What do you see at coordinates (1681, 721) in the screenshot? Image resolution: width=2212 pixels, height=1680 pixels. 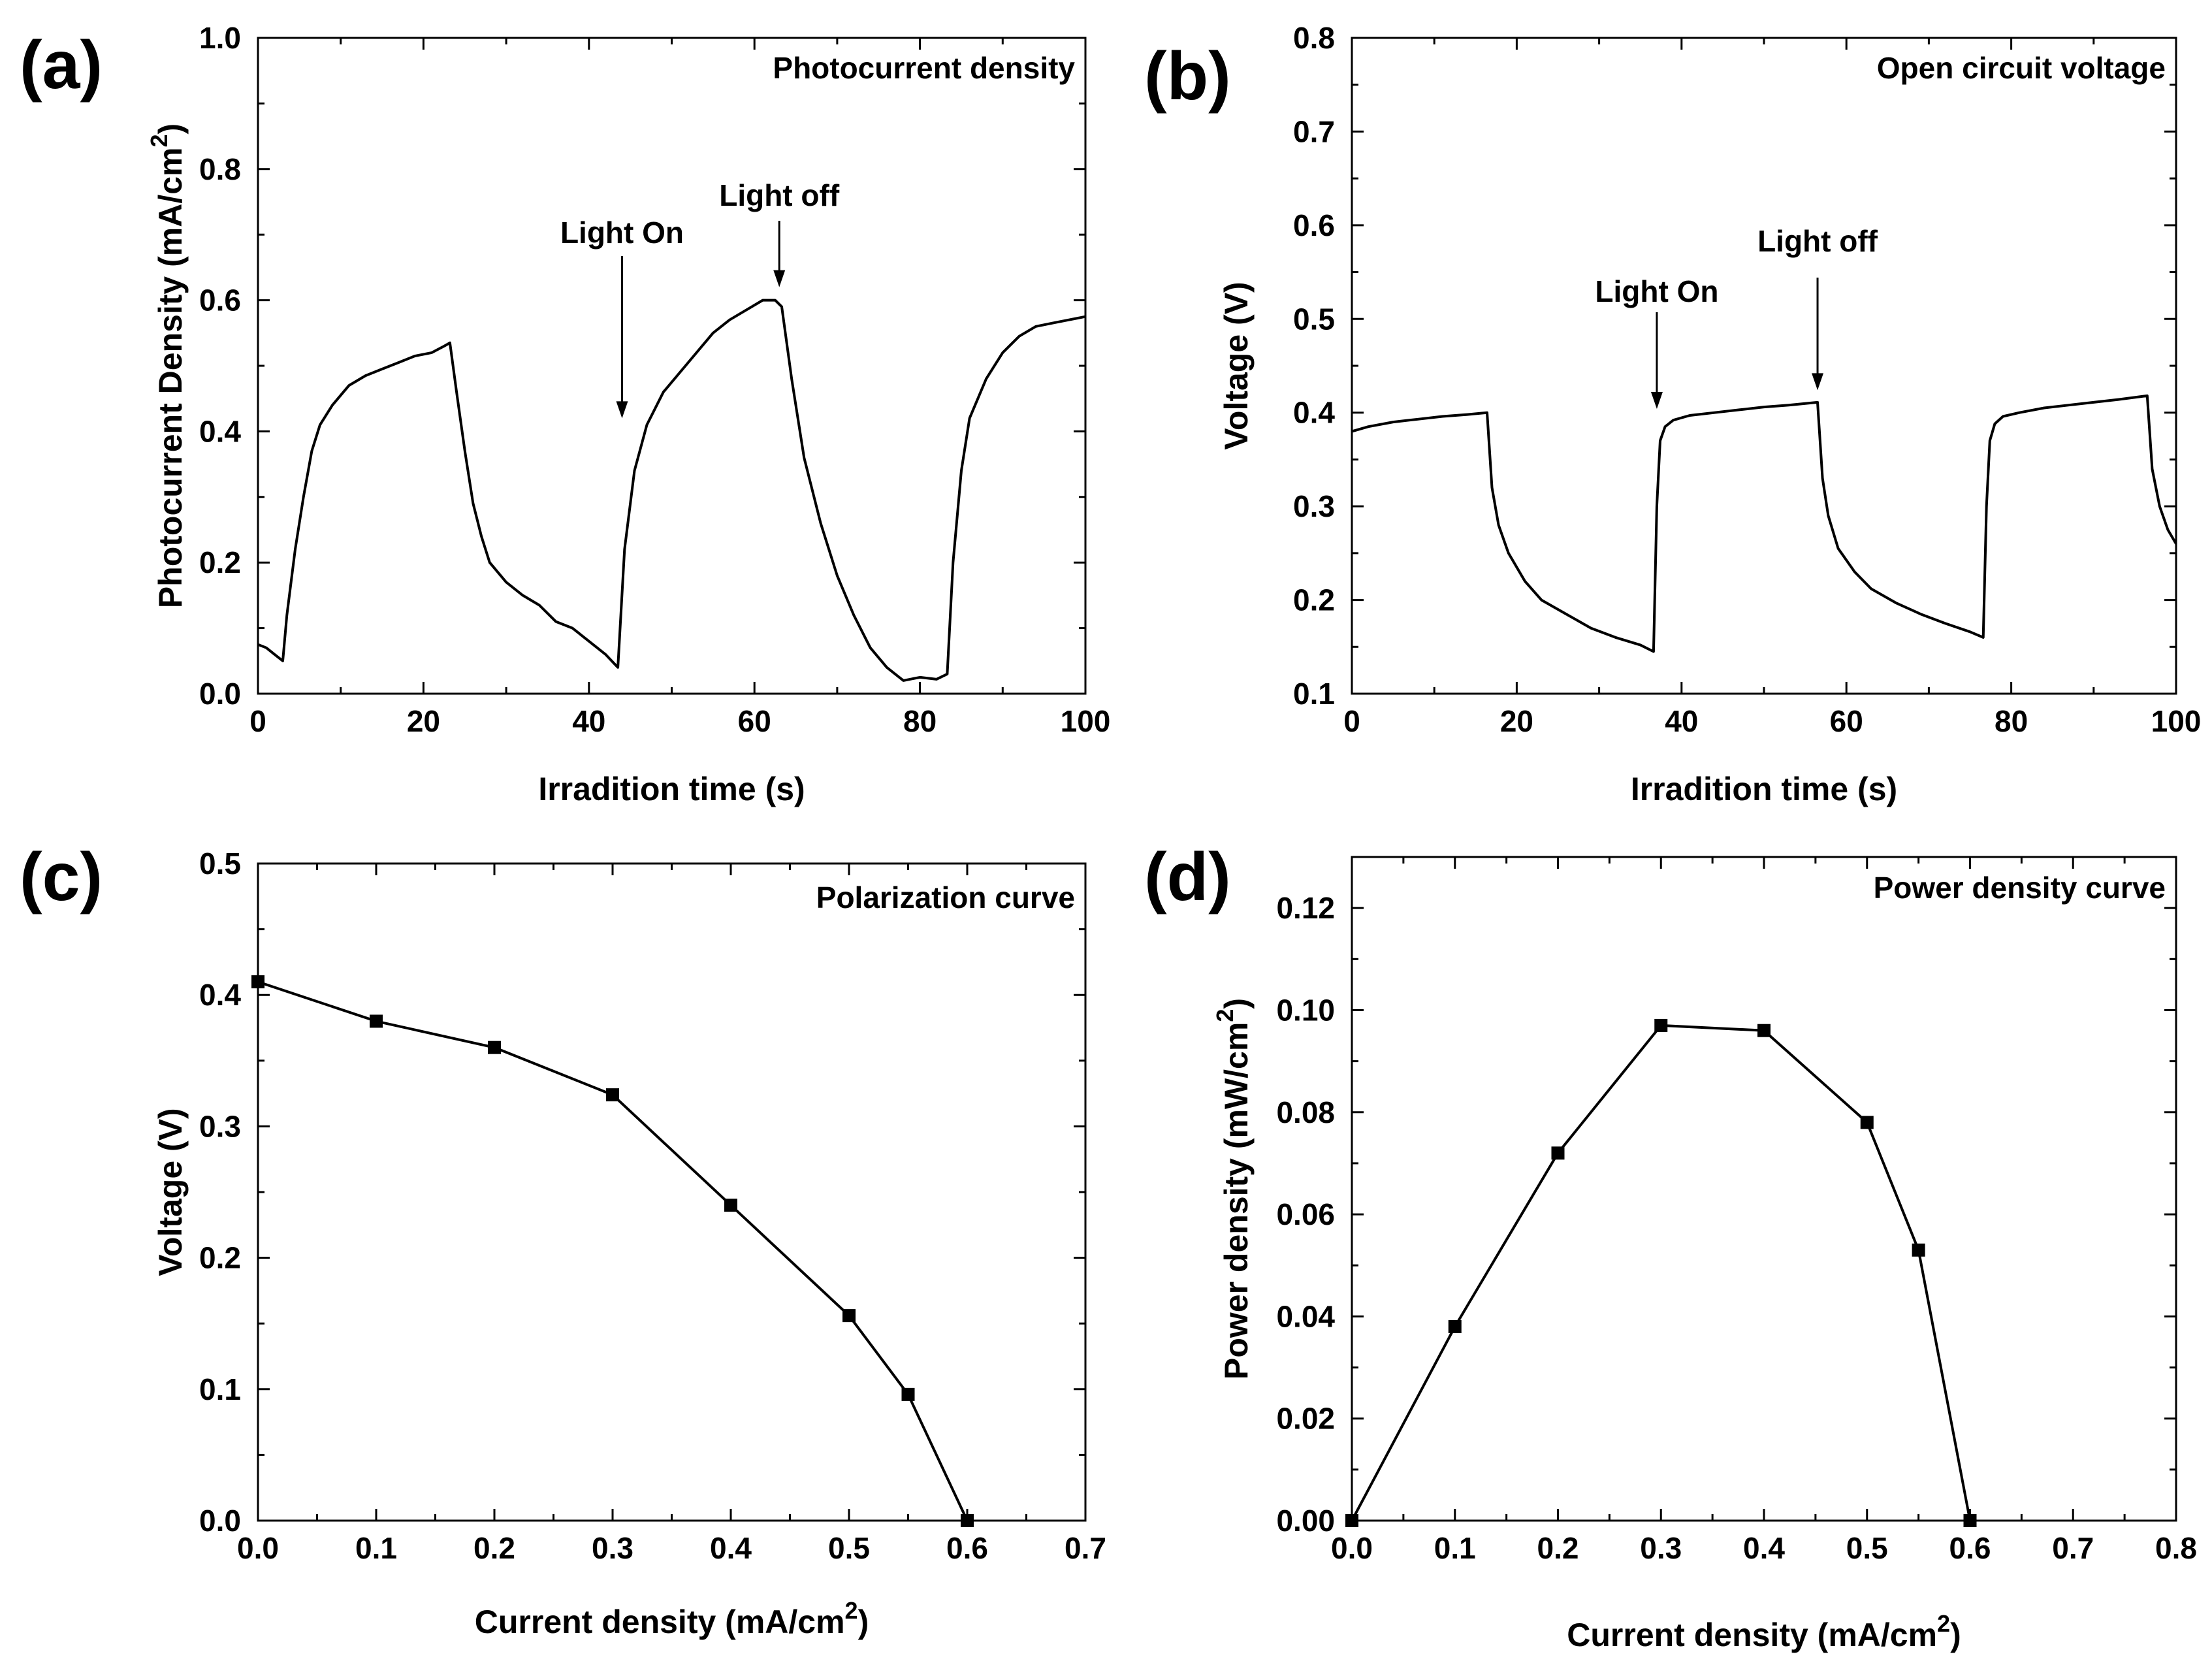 I see `x-tick-label-b: 40` at bounding box center [1681, 721].